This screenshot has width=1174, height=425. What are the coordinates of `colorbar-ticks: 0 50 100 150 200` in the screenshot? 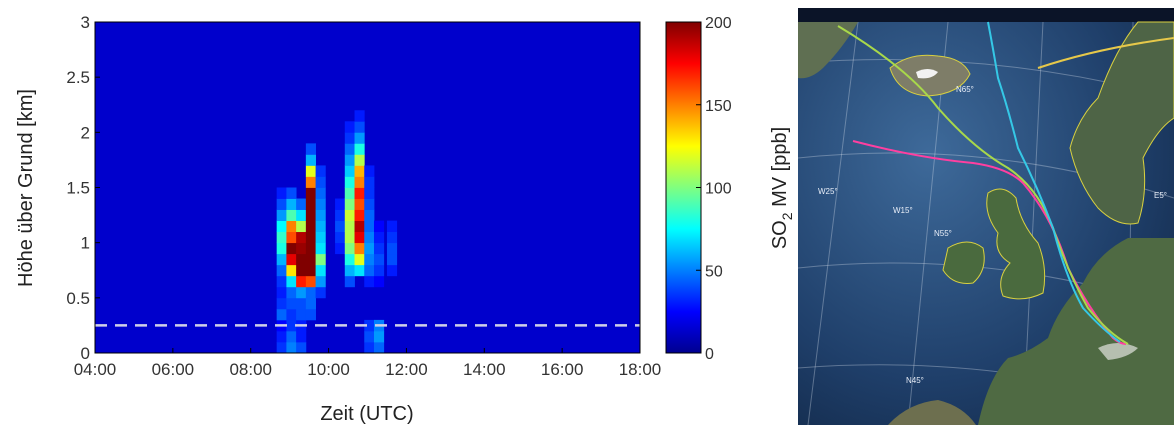 It's located at (714, 189).